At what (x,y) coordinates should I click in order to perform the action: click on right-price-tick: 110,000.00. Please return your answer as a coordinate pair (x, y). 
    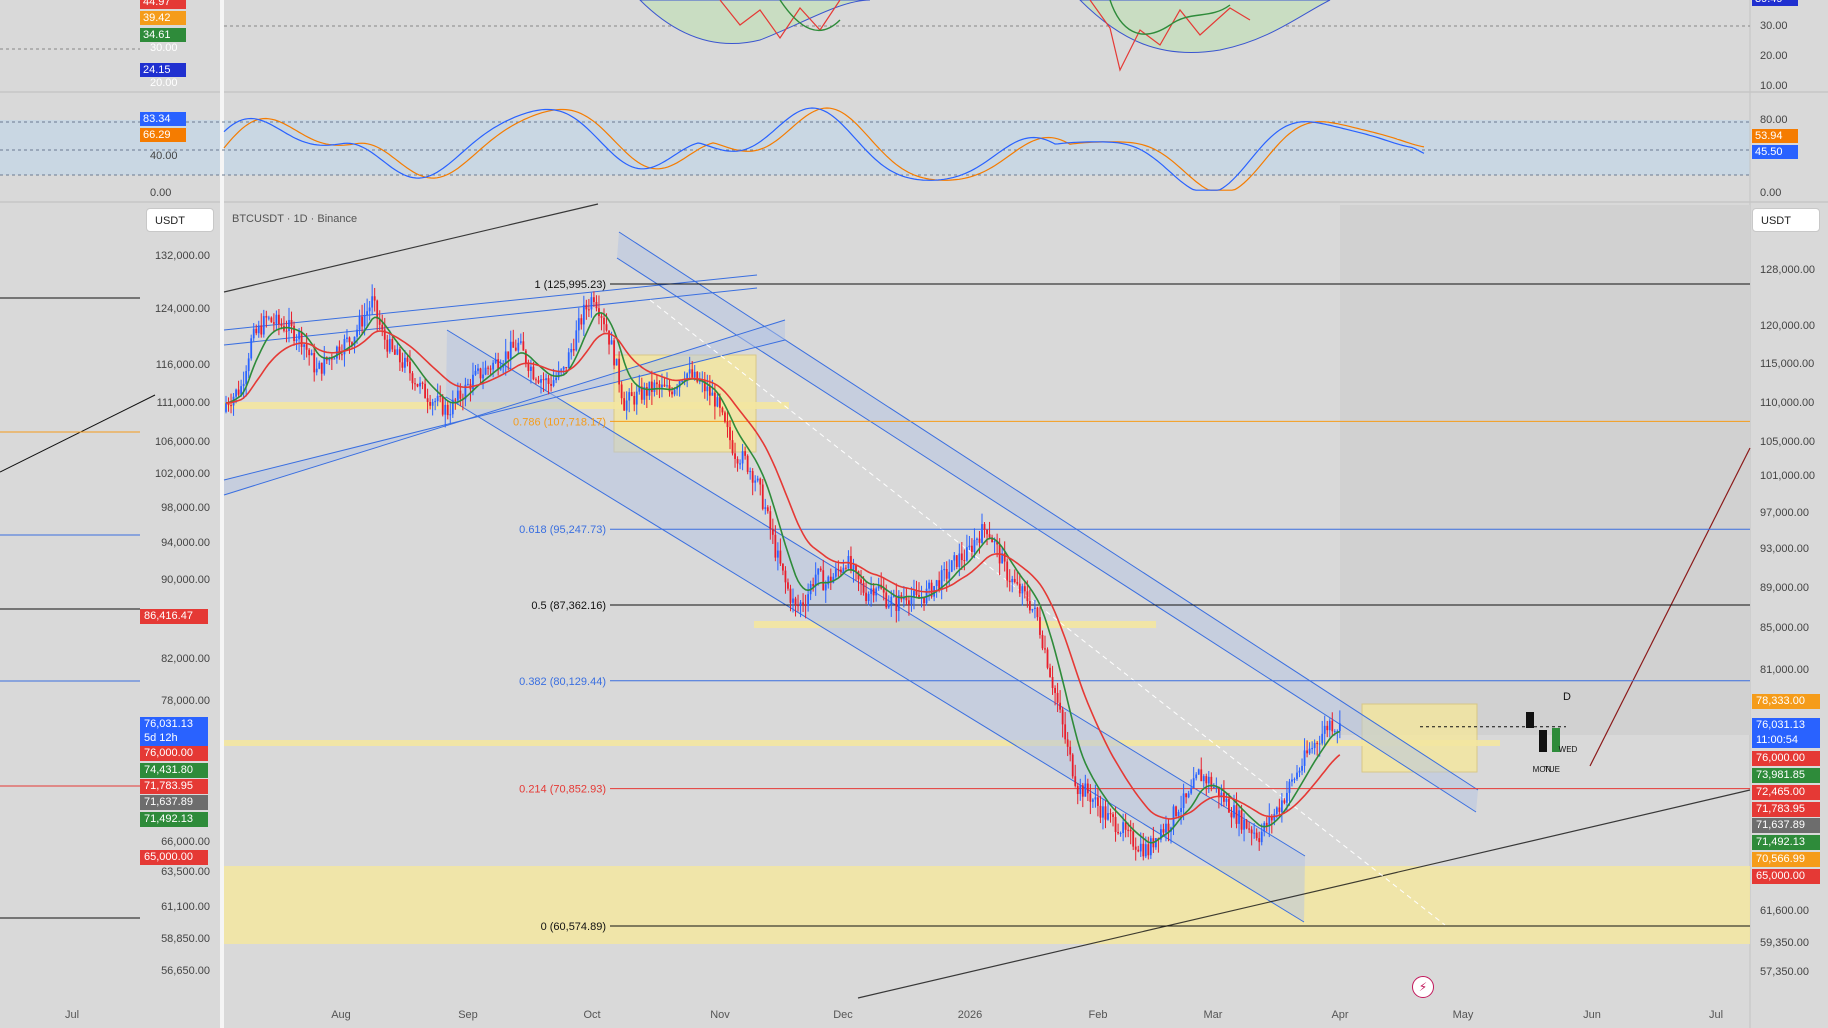
    Looking at the image, I should click on (1787, 403).